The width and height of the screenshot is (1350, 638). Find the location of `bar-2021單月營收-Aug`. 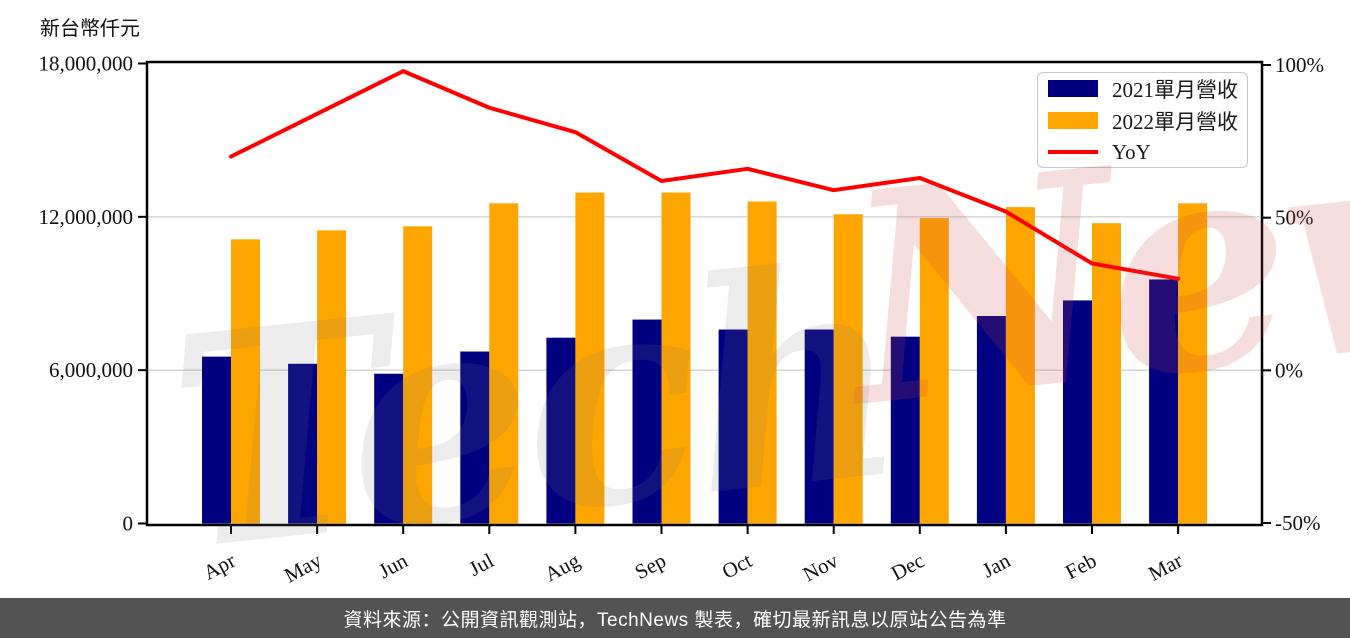

bar-2021單月營收-Aug is located at coordinates (561, 430).